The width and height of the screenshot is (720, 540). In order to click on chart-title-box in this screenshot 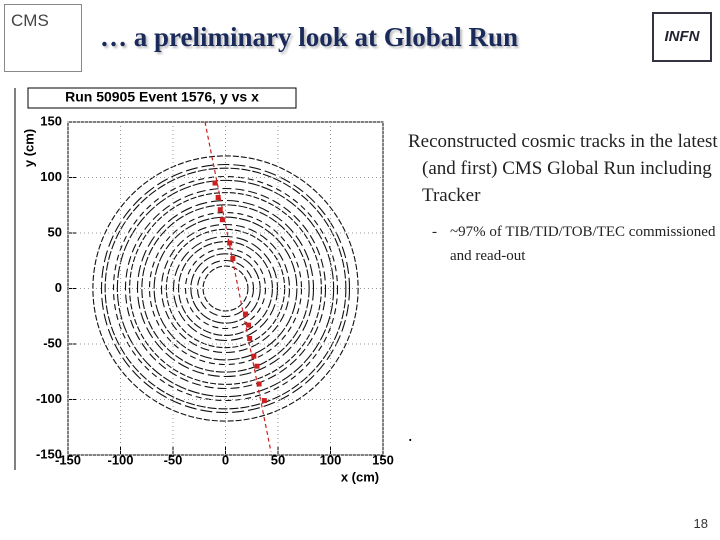, I will do `click(162, 98)`.